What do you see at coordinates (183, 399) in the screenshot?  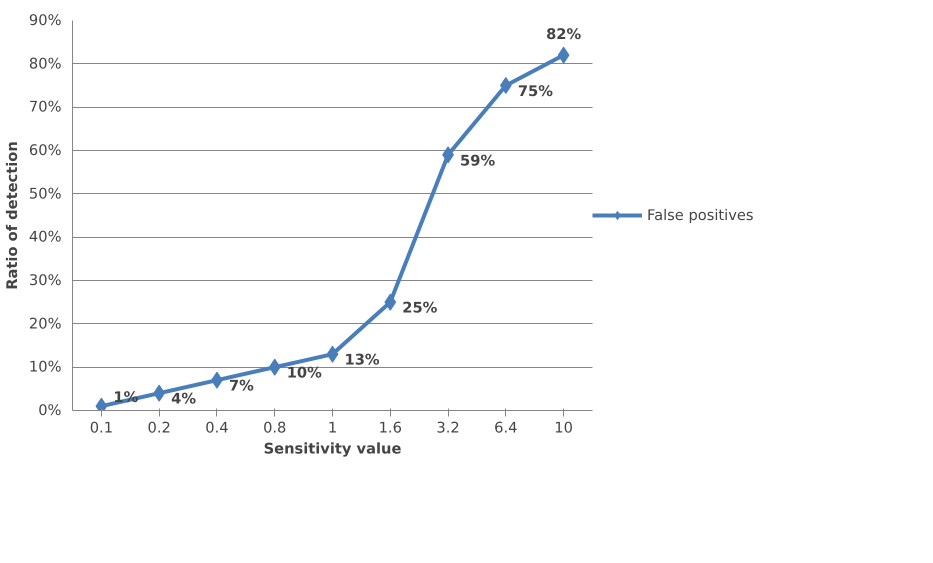 I see `data-label: 4%` at bounding box center [183, 399].